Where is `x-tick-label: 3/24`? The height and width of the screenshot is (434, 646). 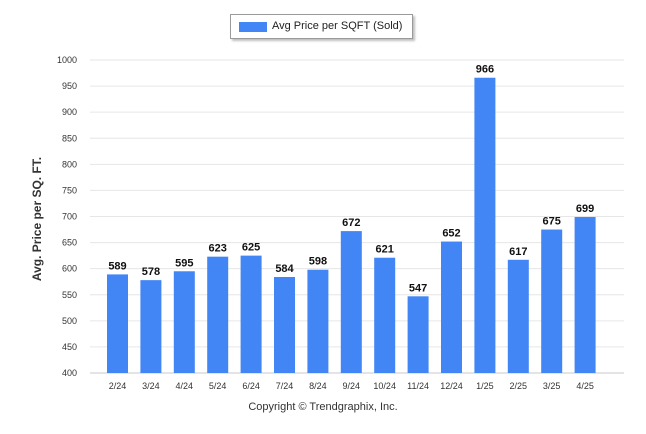
x-tick-label: 3/24 is located at coordinates (151, 386).